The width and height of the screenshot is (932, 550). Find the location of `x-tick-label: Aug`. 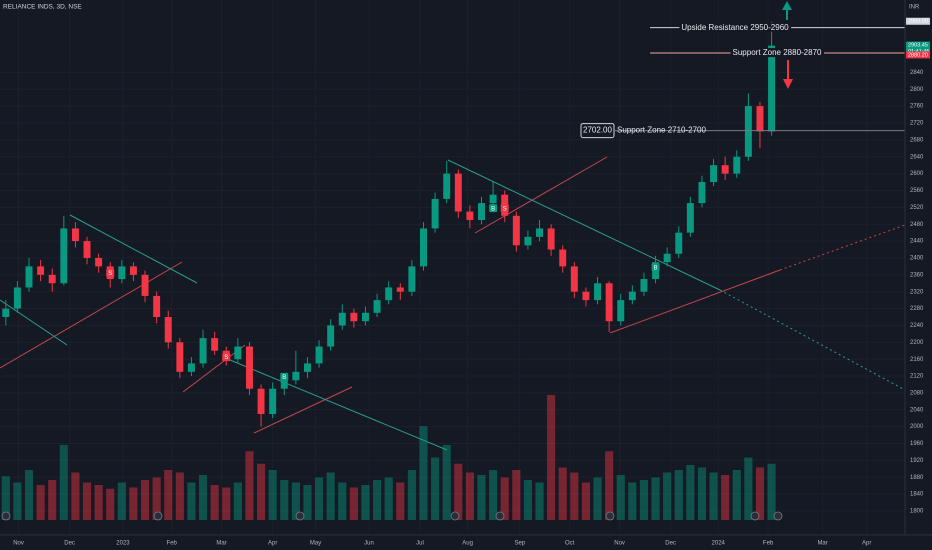

x-tick-label: Aug is located at coordinates (467, 544).